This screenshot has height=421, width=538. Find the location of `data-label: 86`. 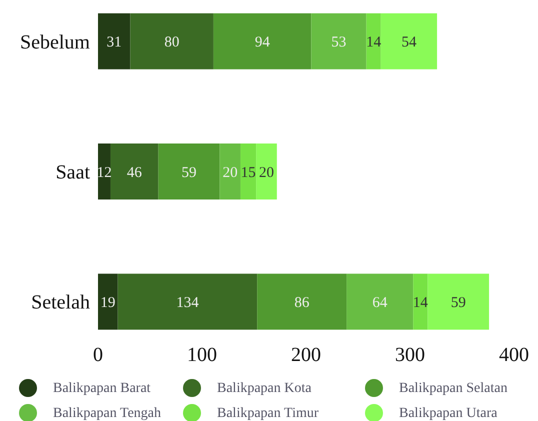

data-label: 86 is located at coordinates (302, 302).